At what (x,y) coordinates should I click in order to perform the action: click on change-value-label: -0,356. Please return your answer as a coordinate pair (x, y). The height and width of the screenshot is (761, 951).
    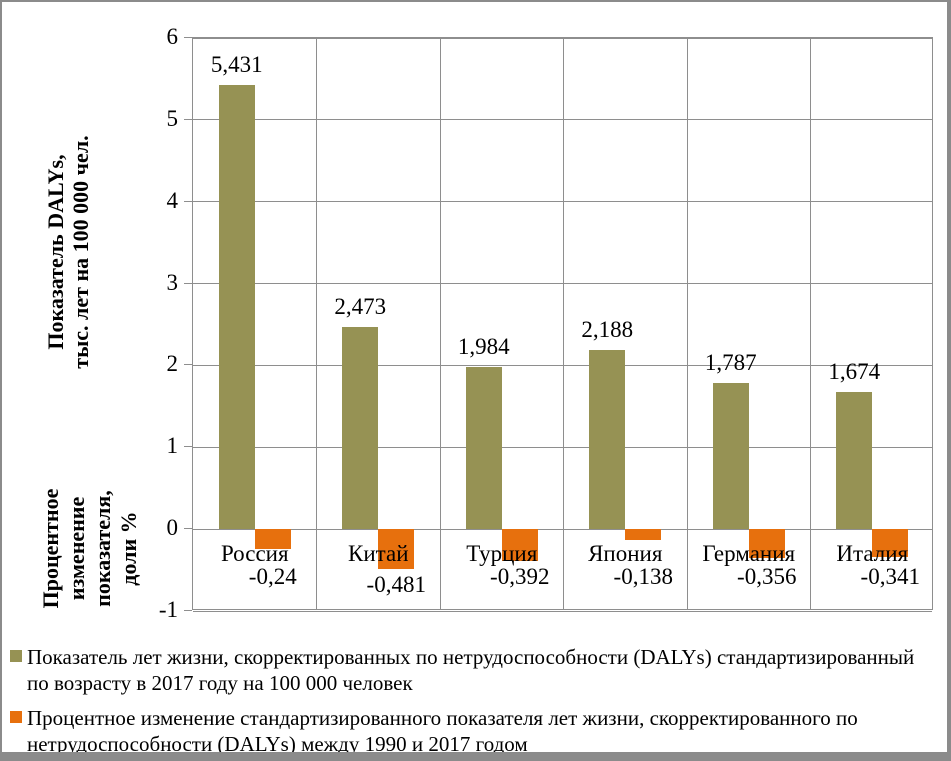
    Looking at the image, I should click on (767, 577).